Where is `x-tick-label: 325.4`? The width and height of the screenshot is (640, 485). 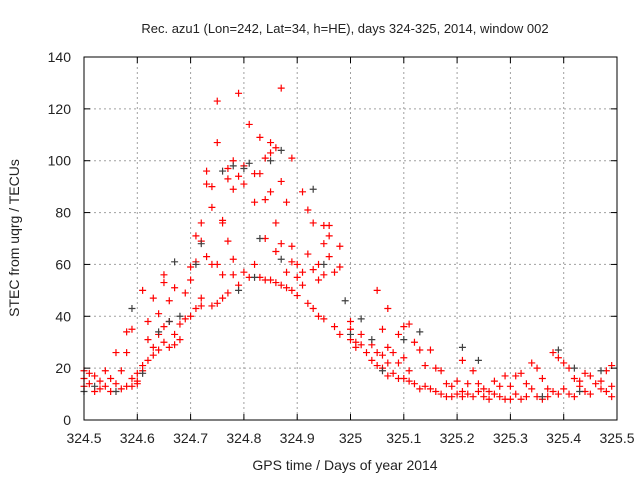 x-tick-label: 325.4 is located at coordinates (563, 438).